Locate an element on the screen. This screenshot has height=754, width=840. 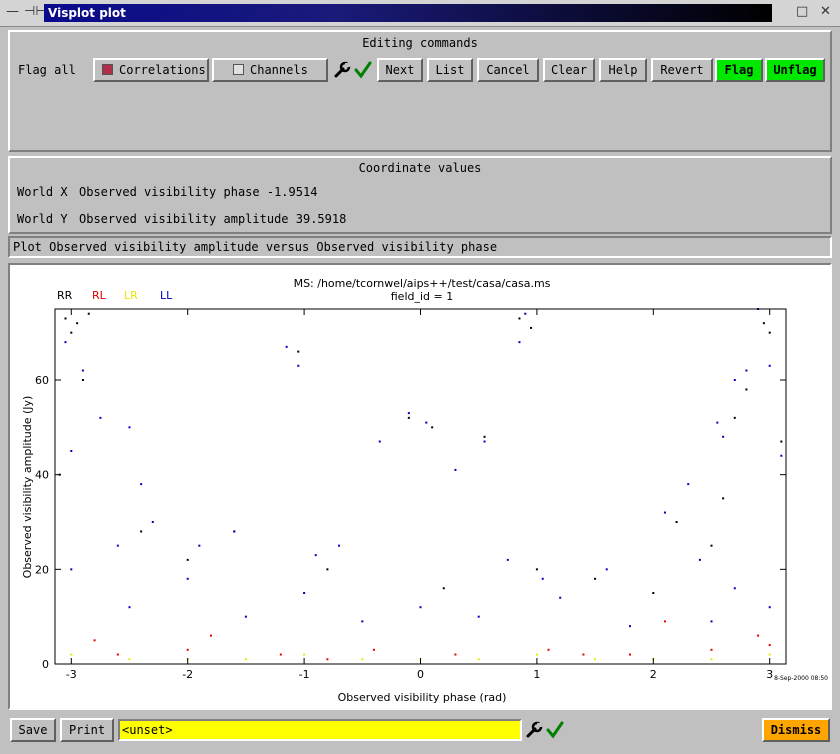
cancel-button: Cancel is located at coordinates (508, 70).